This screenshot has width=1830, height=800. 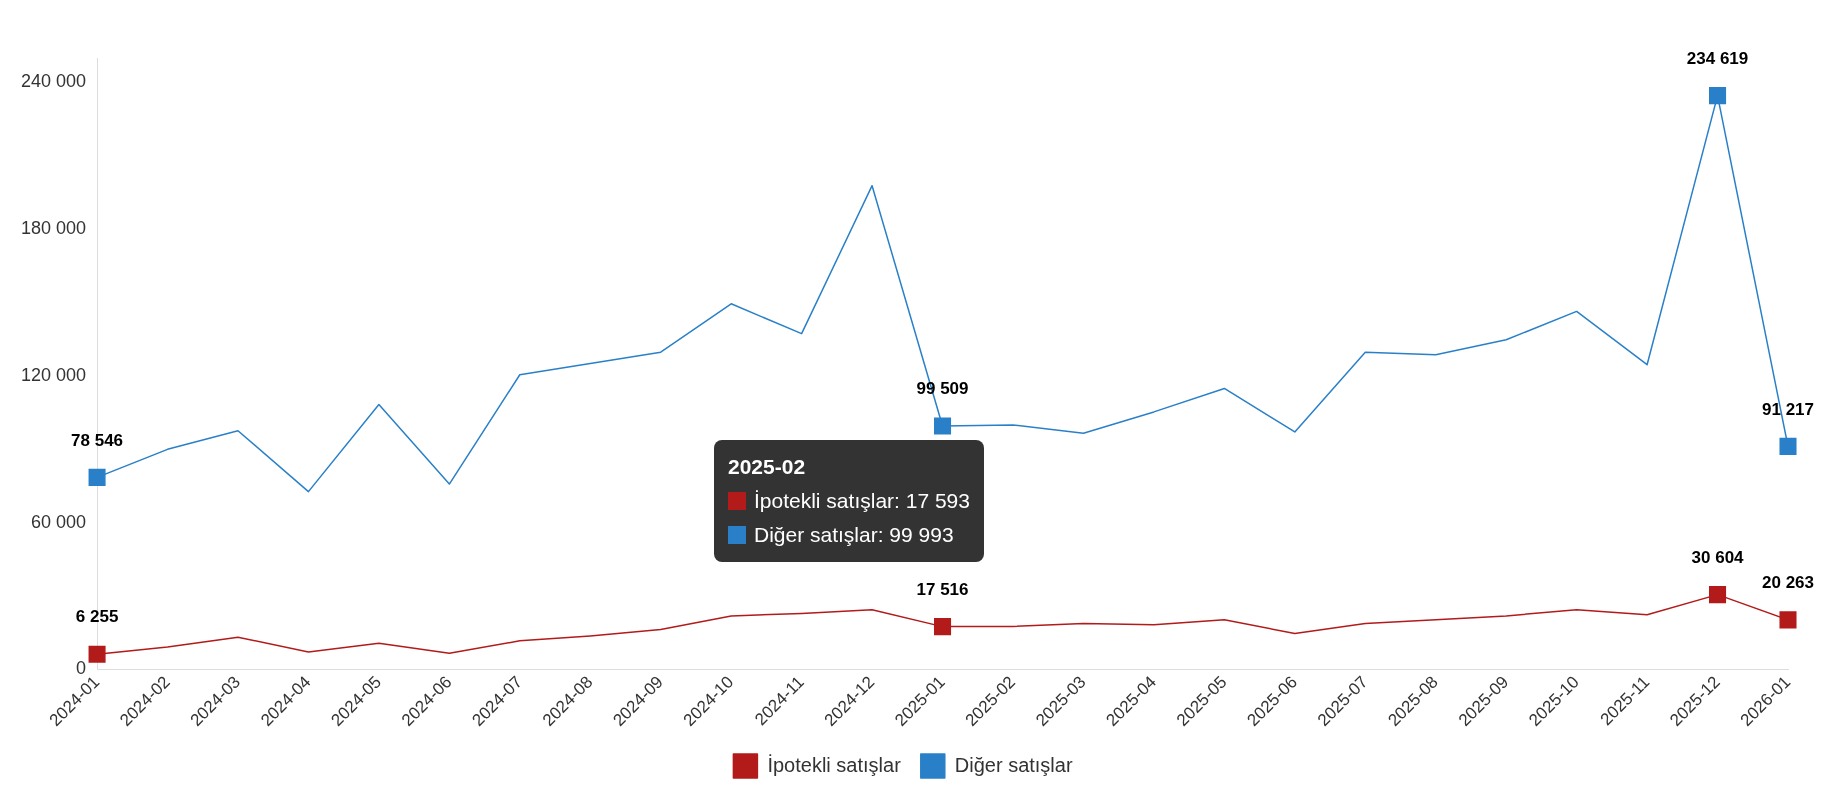 What do you see at coordinates (53, 228) in the screenshot?
I see `y-tick-label: 180 000` at bounding box center [53, 228].